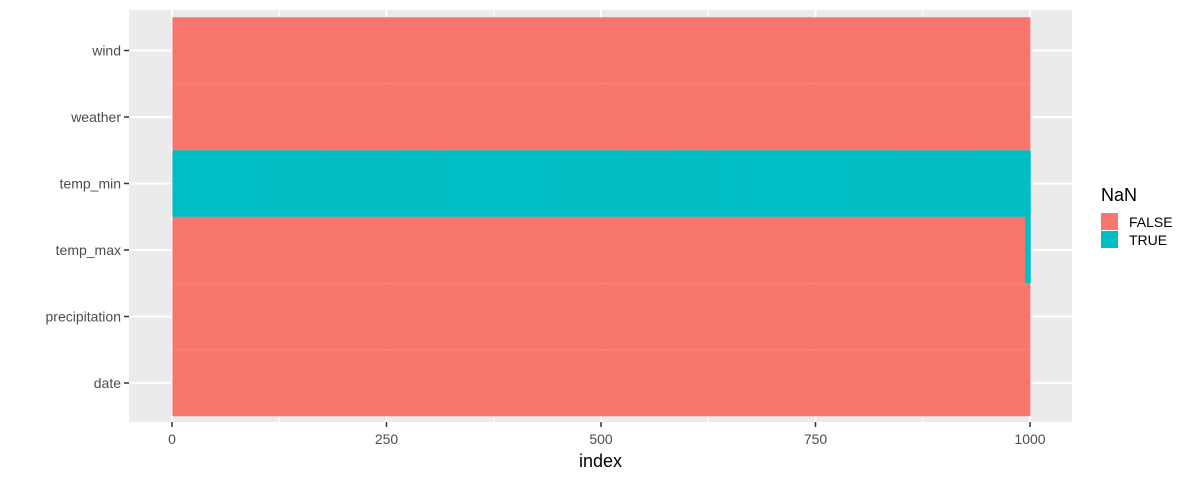  I want to click on legend: NaN FALSE TRUE, so click(1137, 216).